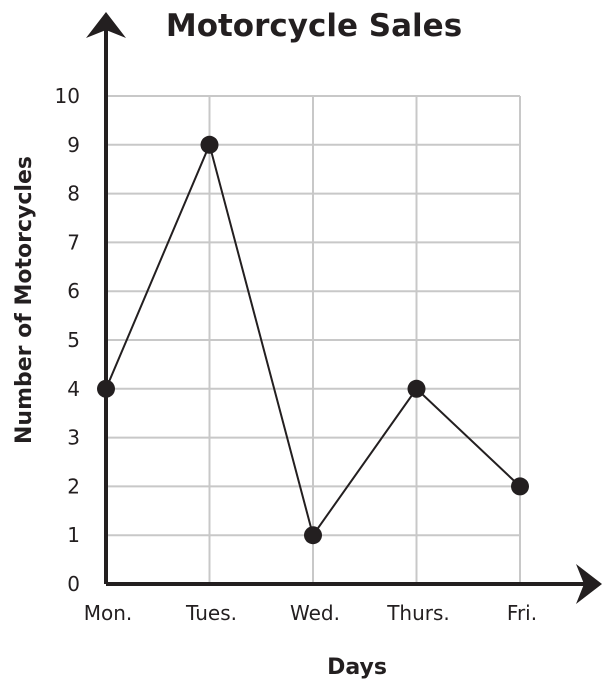 The image size is (604, 683). What do you see at coordinates (315, 613) in the screenshot?
I see `x-tick-label: Wed.` at bounding box center [315, 613].